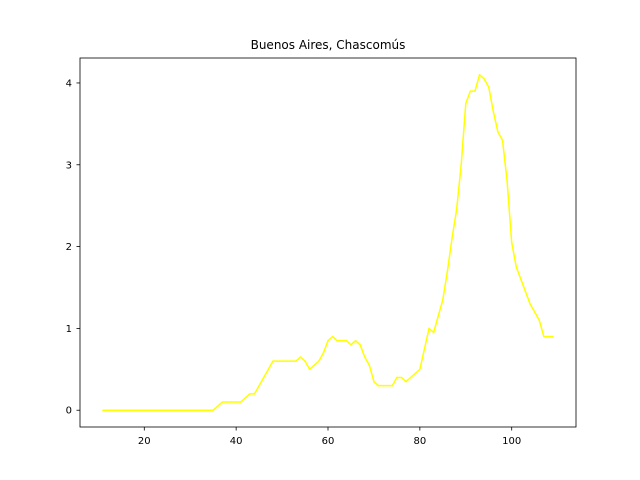 This screenshot has height=480, width=640. Describe the element at coordinates (69, 83) in the screenshot. I see `y-tick-label: 4` at that location.